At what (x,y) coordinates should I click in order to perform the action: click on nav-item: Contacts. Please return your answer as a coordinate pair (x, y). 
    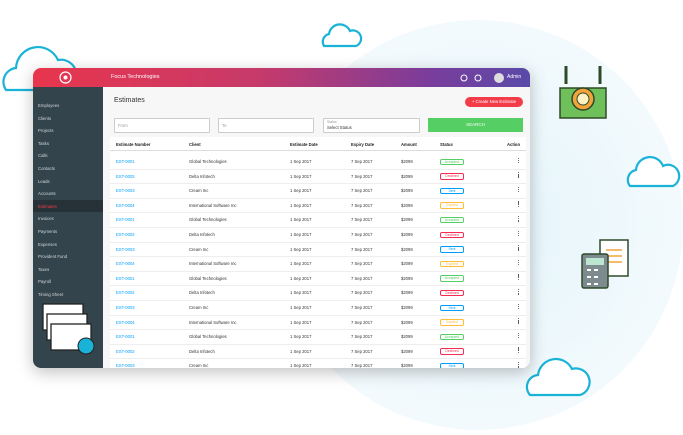
    Looking at the image, I should click on (46, 168).